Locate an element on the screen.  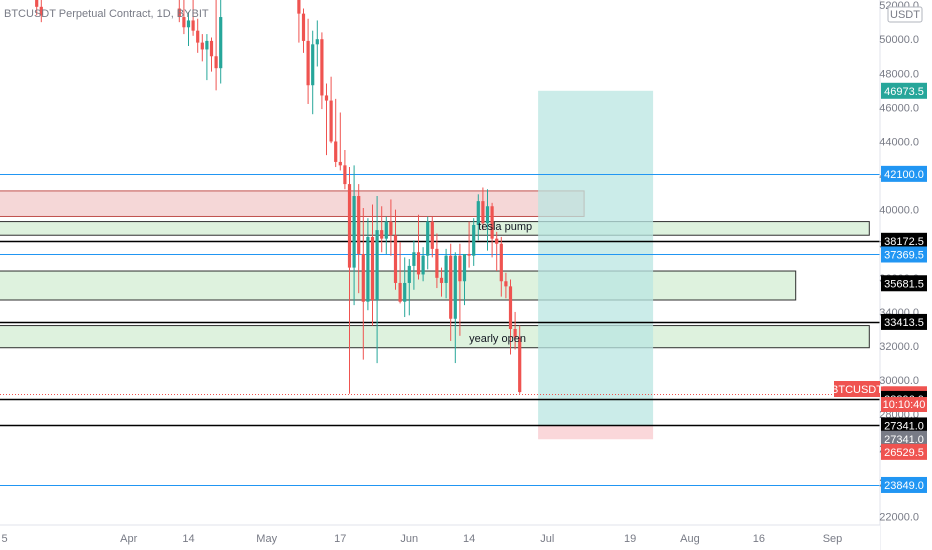
time-tick-label: Aug is located at coordinates (690, 539).